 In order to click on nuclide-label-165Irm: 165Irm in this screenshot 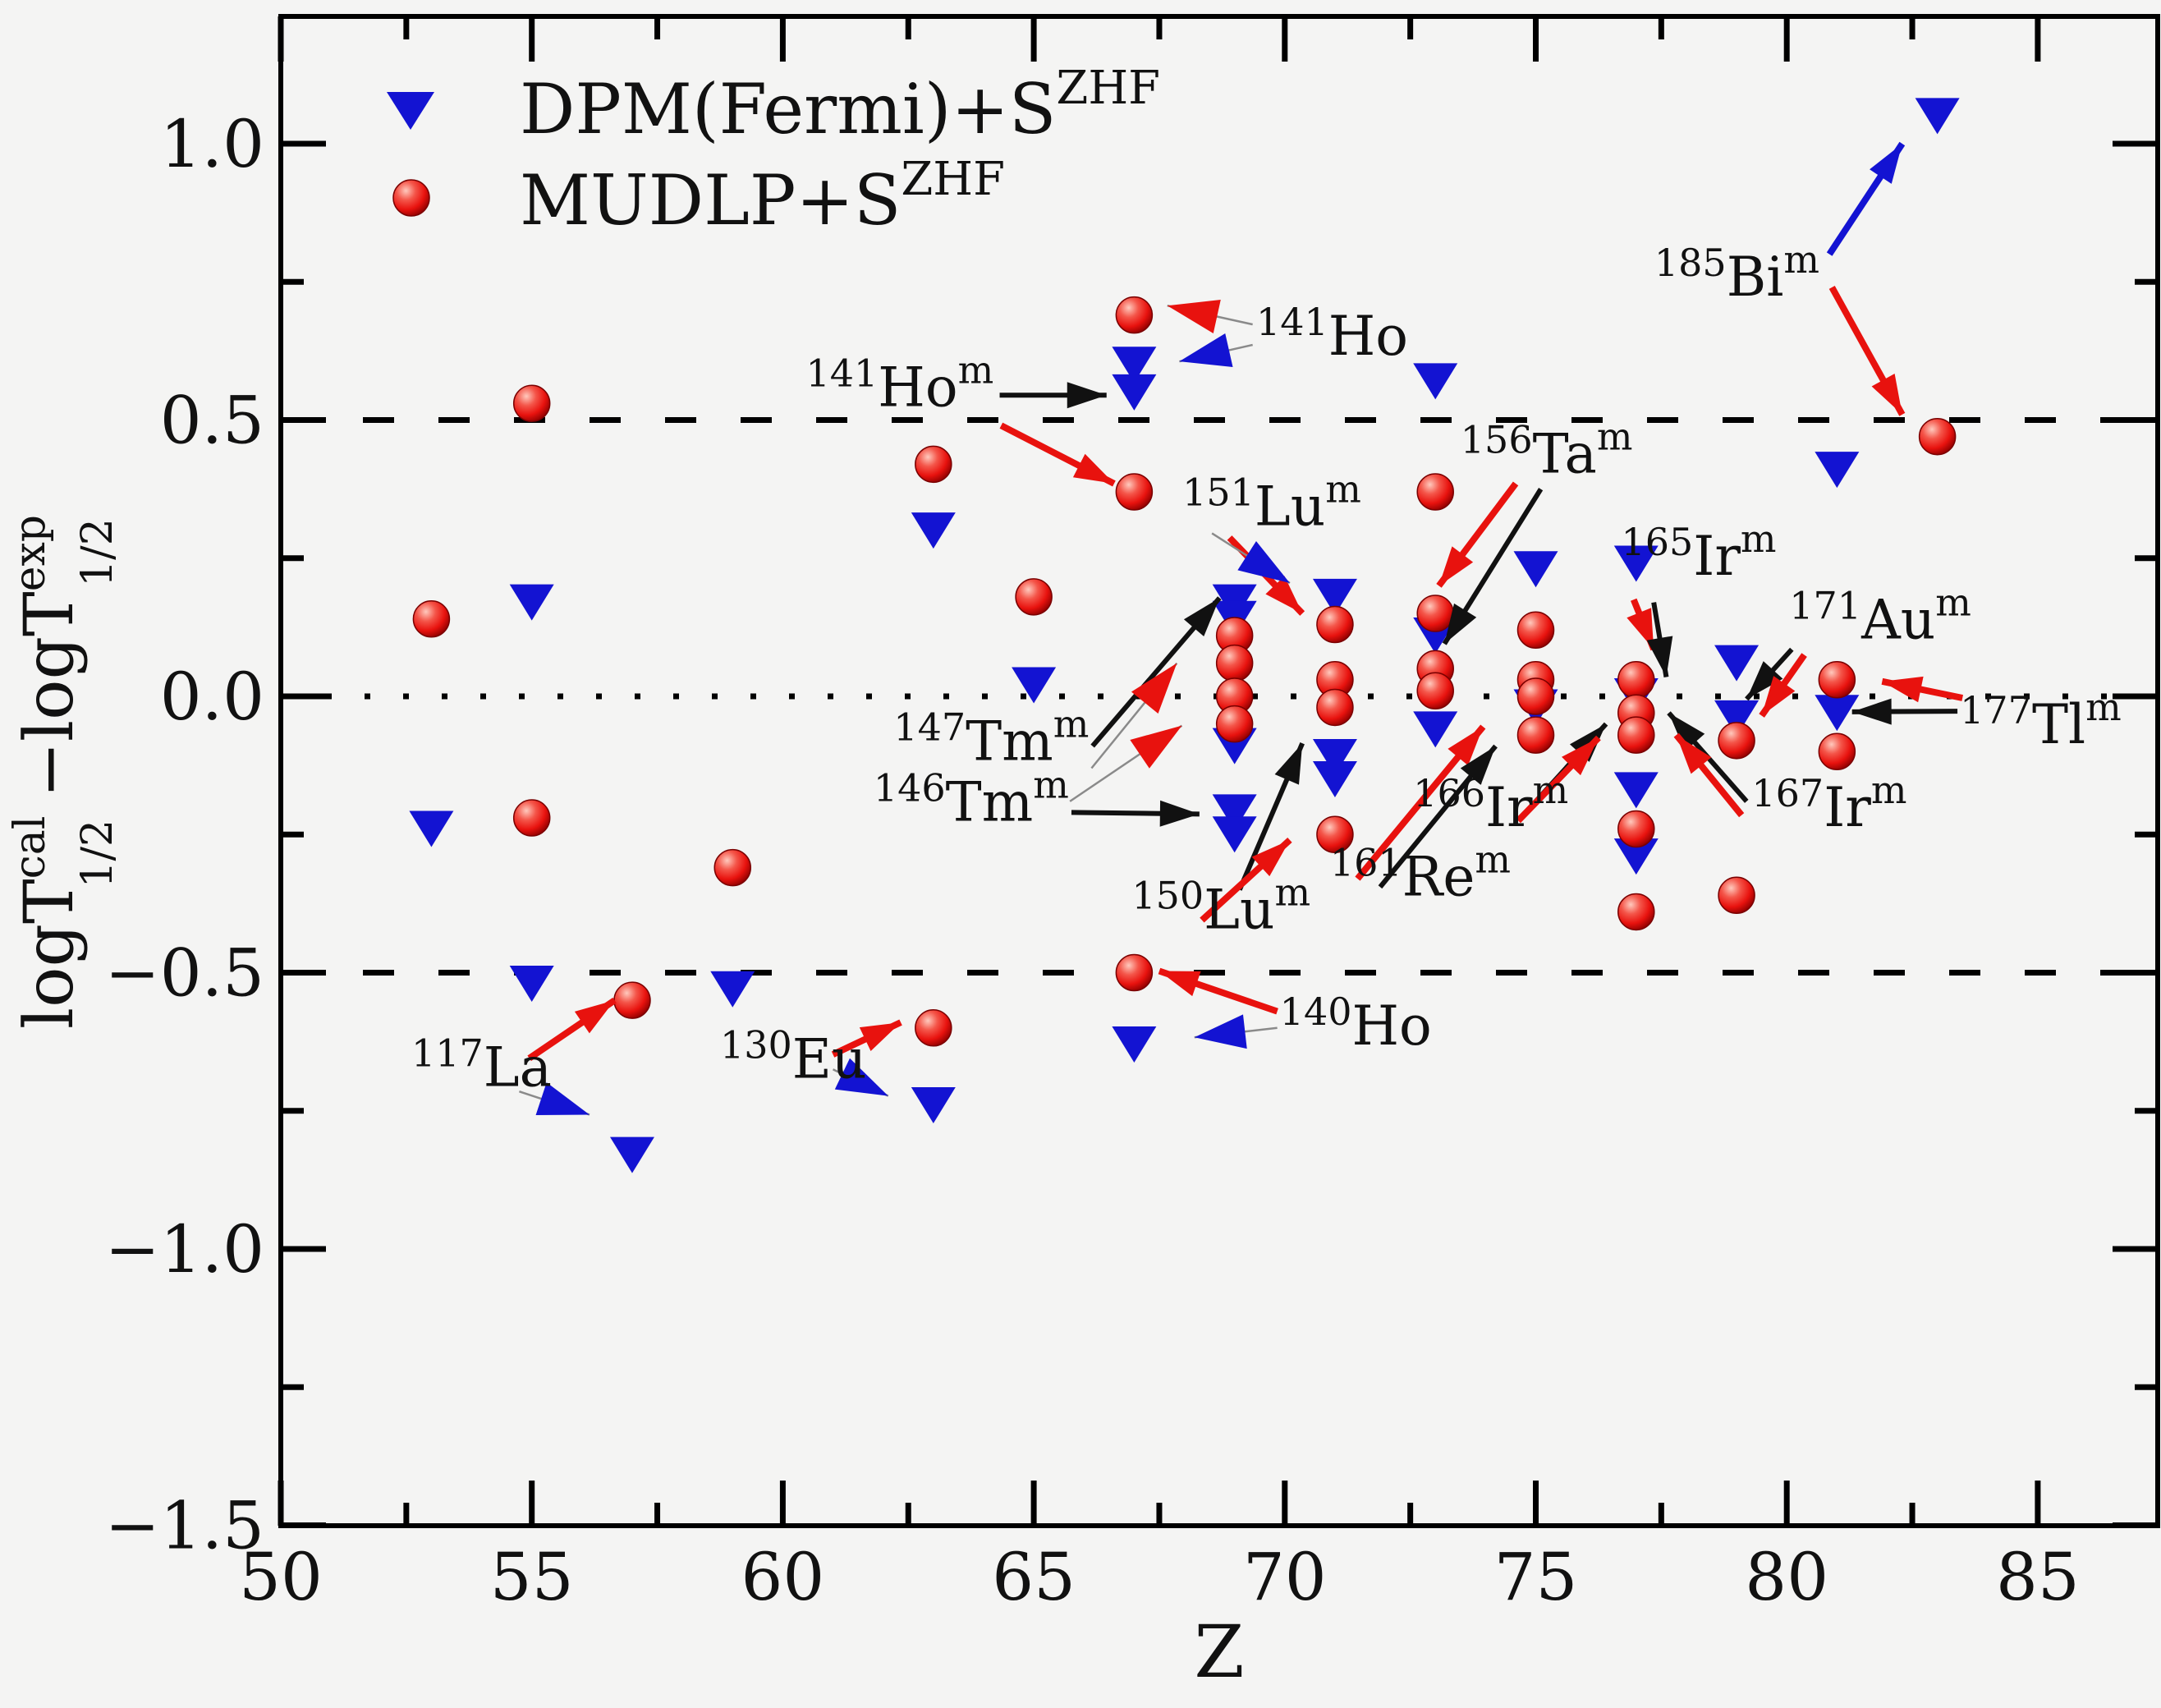, I will do `click(1698, 552)`.